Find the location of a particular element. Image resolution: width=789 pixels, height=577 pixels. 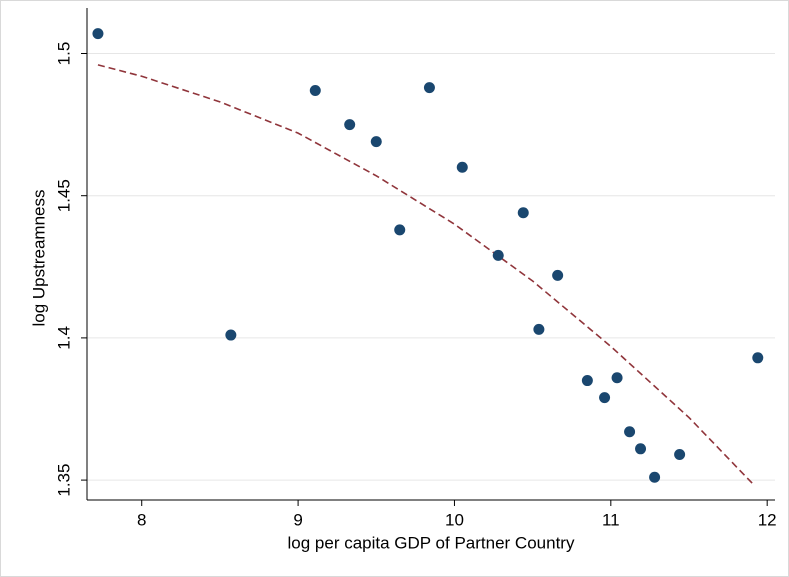

x-axis-label: log per capita GDP of Partner Country is located at coordinates (431, 542).